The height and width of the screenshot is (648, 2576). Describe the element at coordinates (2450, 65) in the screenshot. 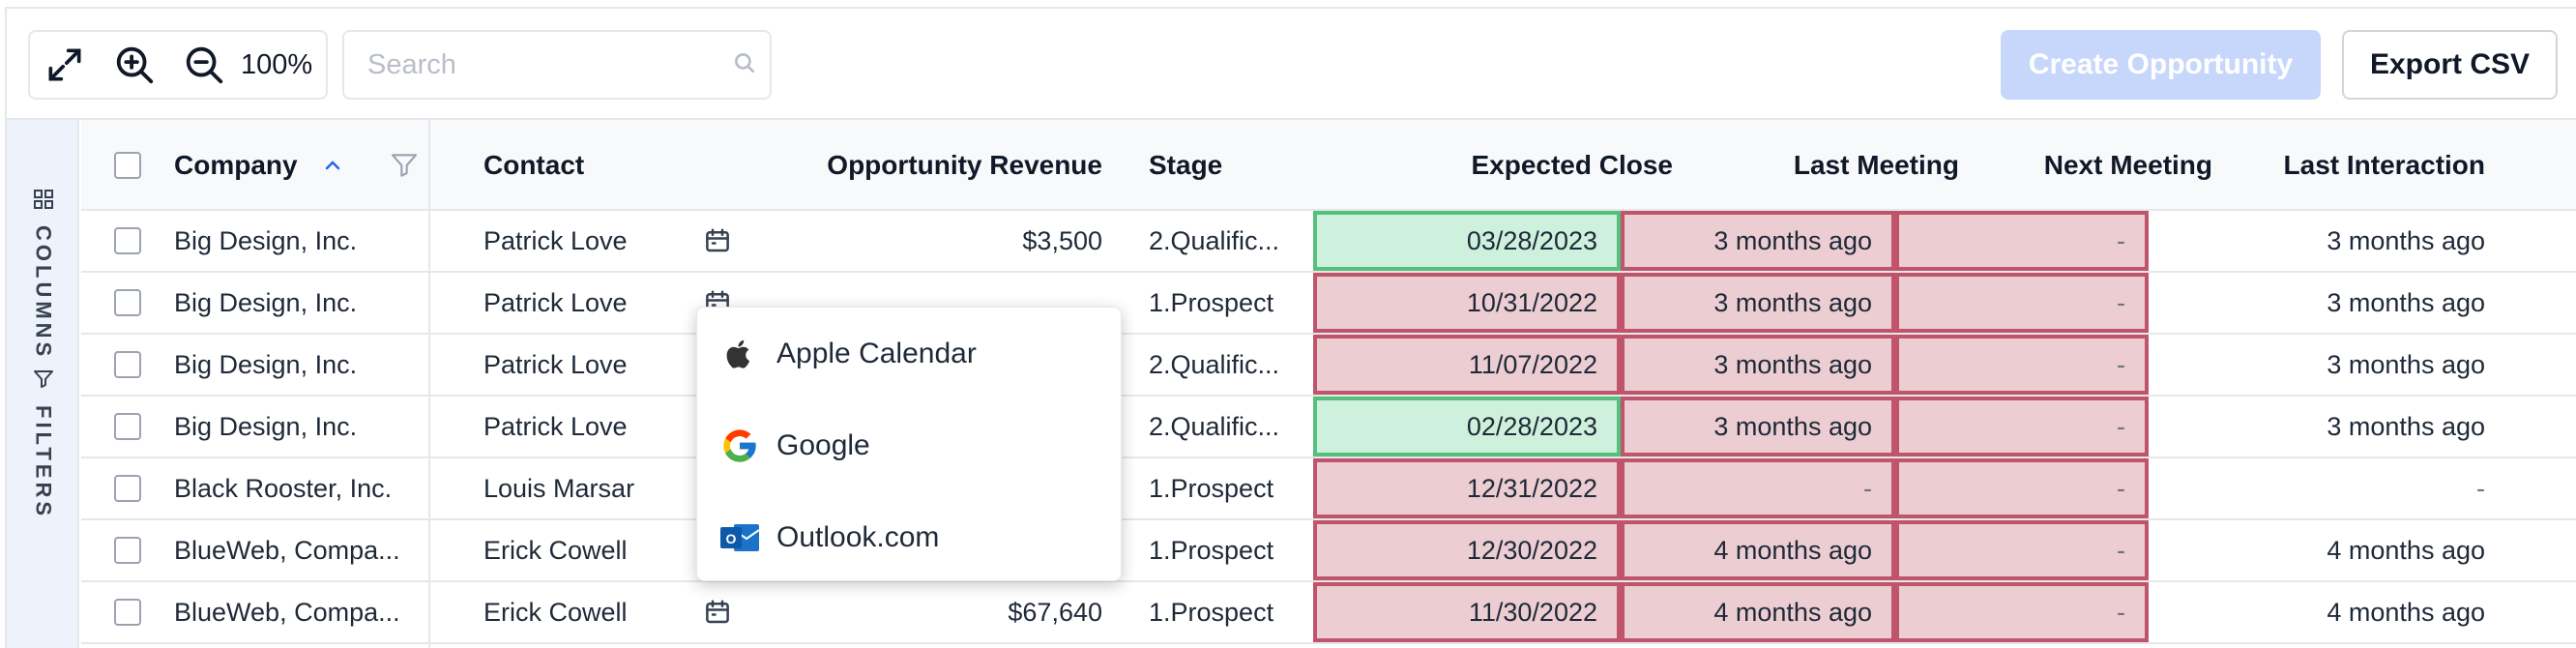

I see `export-csv-button: Export CSV` at that location.